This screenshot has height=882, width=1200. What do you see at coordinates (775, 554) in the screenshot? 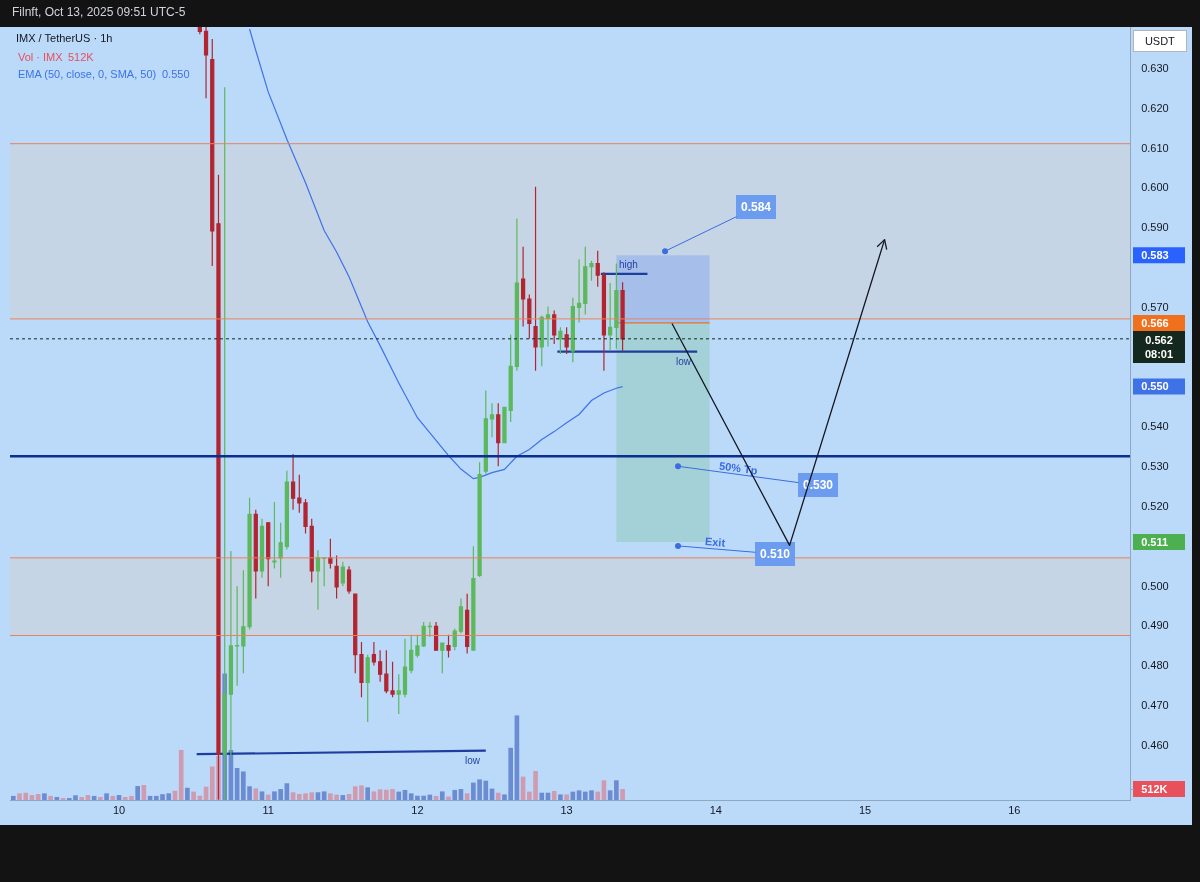
I see `annotation: 0.510` at bounding box center [775, 554].